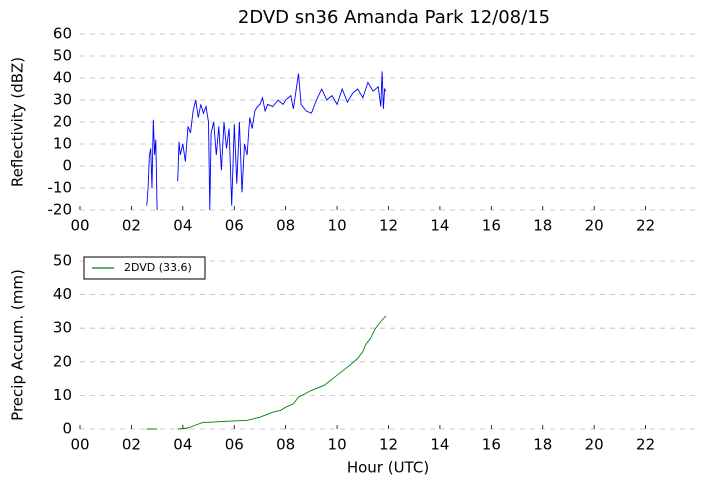  Describe the element at coordinates (18, 122) in the screenshot. I see `y-axis-label: Reflectivity (dBZ)` at that location.